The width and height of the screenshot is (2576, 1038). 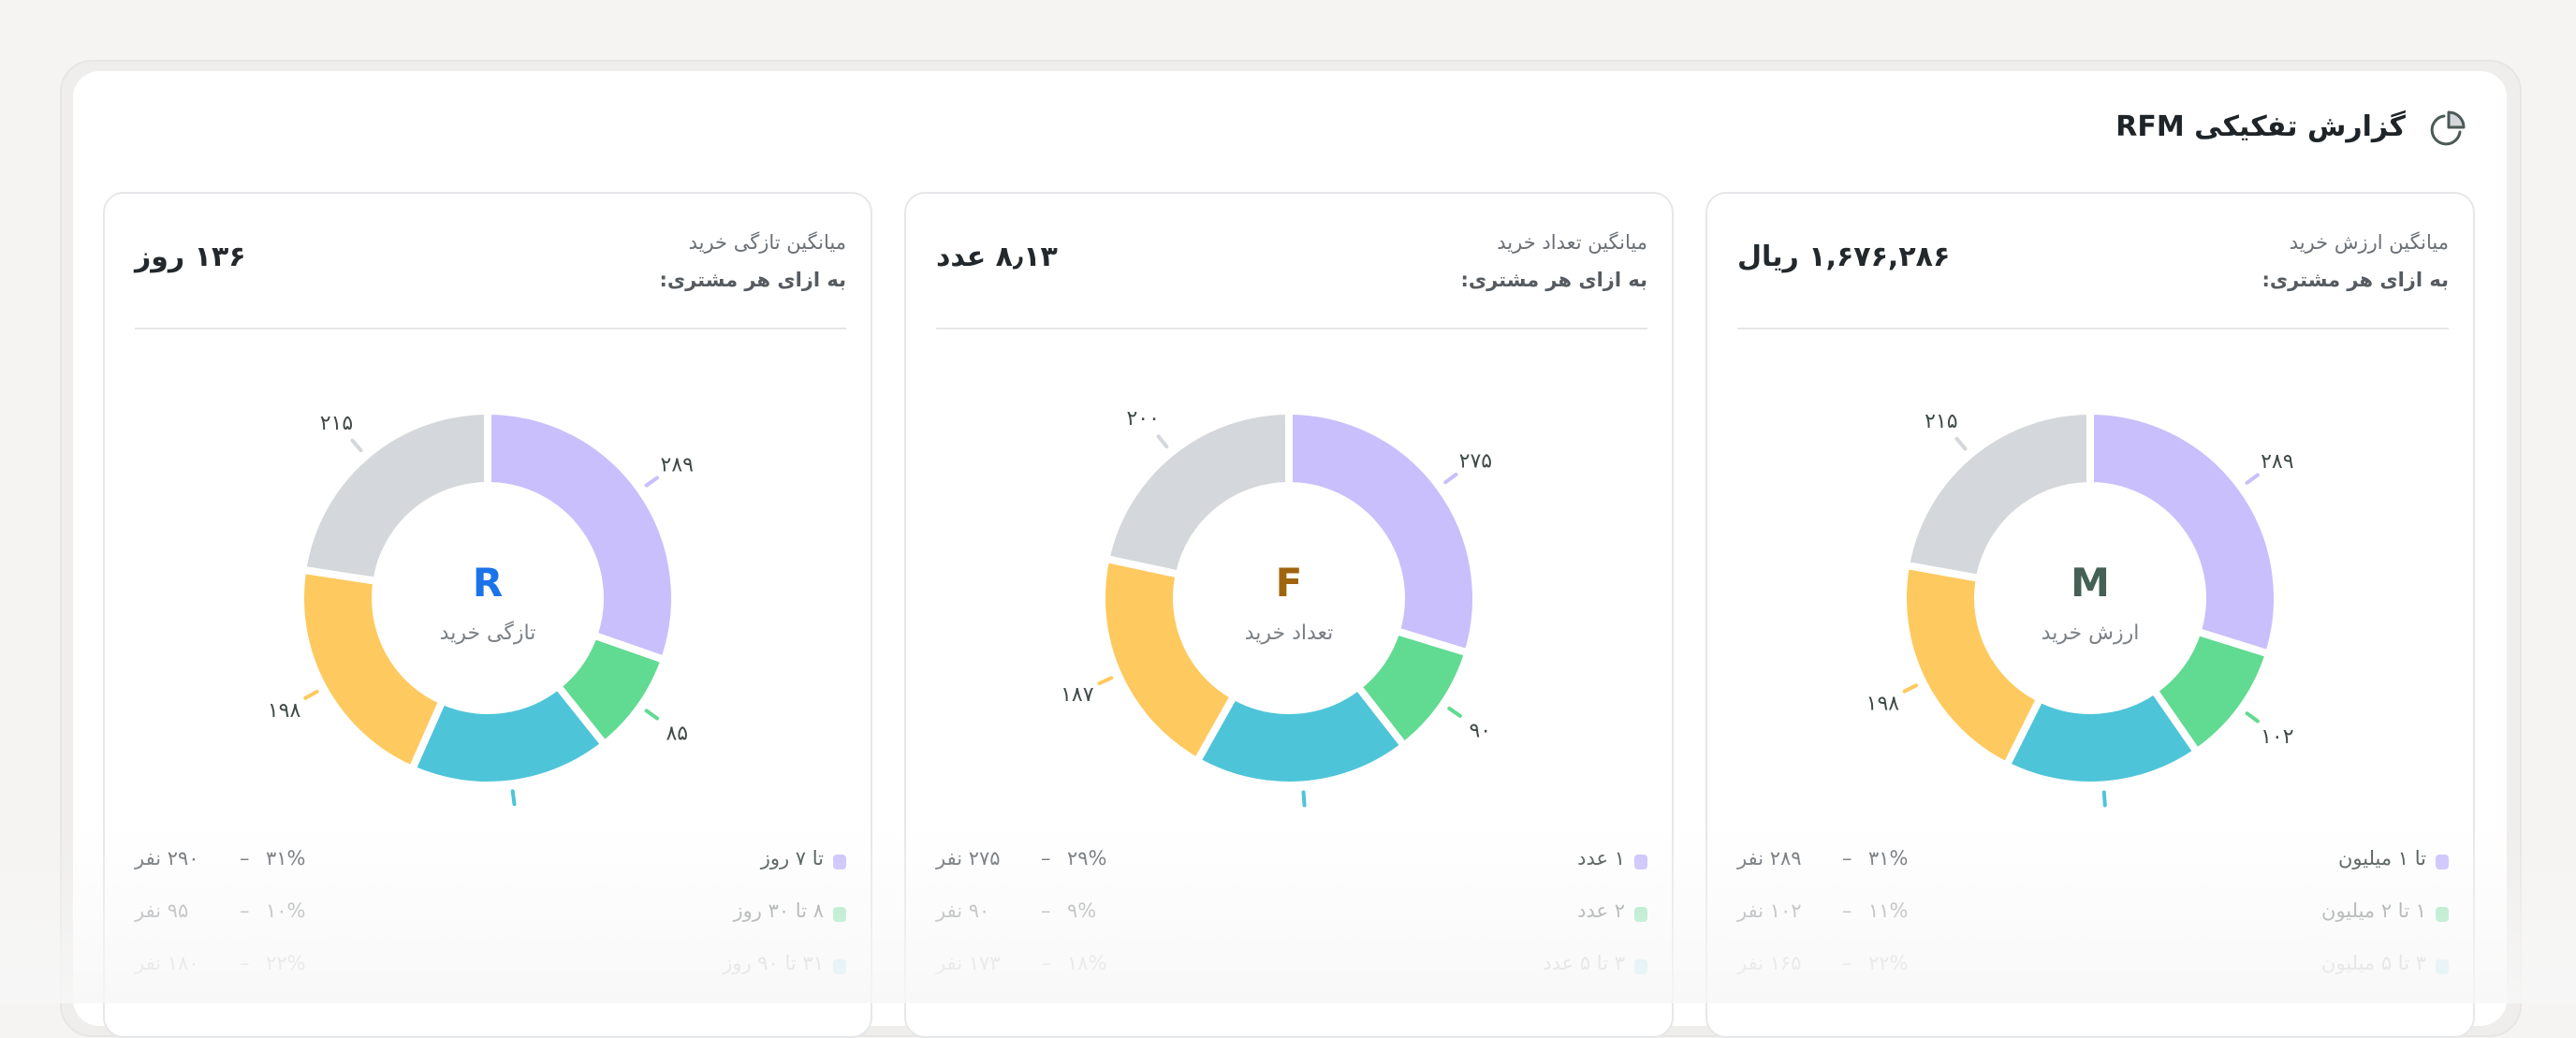 What do you see at coordinates (1844, 257) in the screenshot?
I see `card-average-value: ۱,۶۷۶,۲۸۶ ریال` at bounding box center [1844, 257].